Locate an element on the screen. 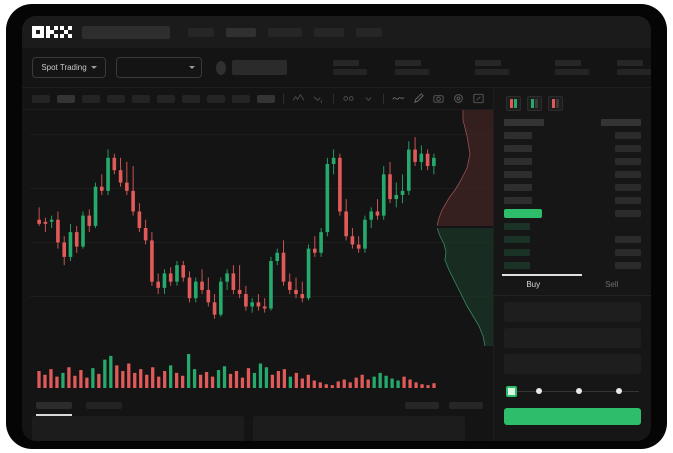 This screenshot has width=673, height=453. orders-actions is located at coordinates (449, 405).